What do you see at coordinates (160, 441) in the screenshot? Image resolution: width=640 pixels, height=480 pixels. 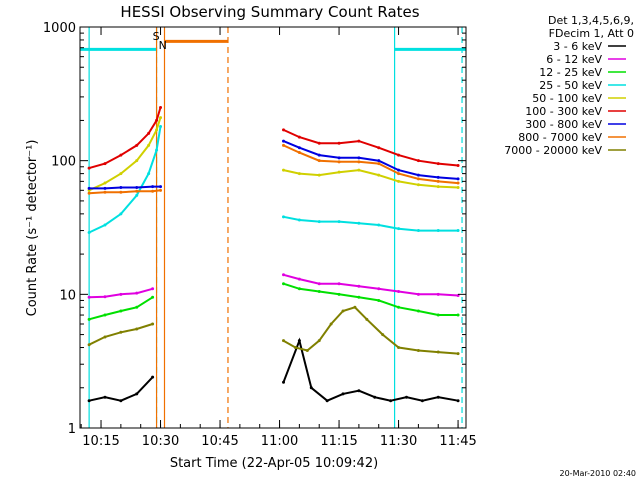 I see `x-tick-label: 10:30` at bounding box center [160, 441].